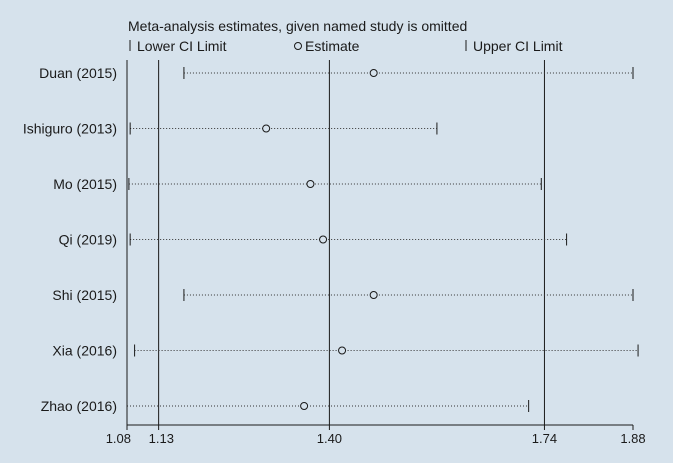 This screenshot has width=673, height=463. What do you see at coordinates (78, 73) in the screenshot?
I see `study-label: Duan (2015)` at bounding box center [78, 73].